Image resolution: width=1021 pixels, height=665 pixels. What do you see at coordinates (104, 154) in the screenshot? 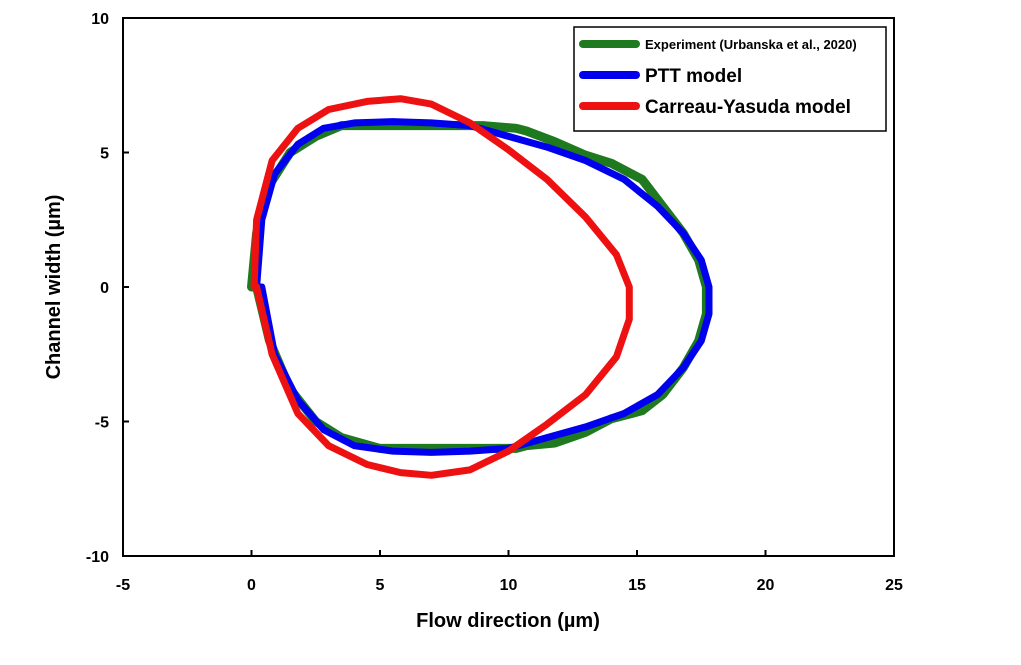
I see `y-tick-label: 5` at bounding box center [104, 154].